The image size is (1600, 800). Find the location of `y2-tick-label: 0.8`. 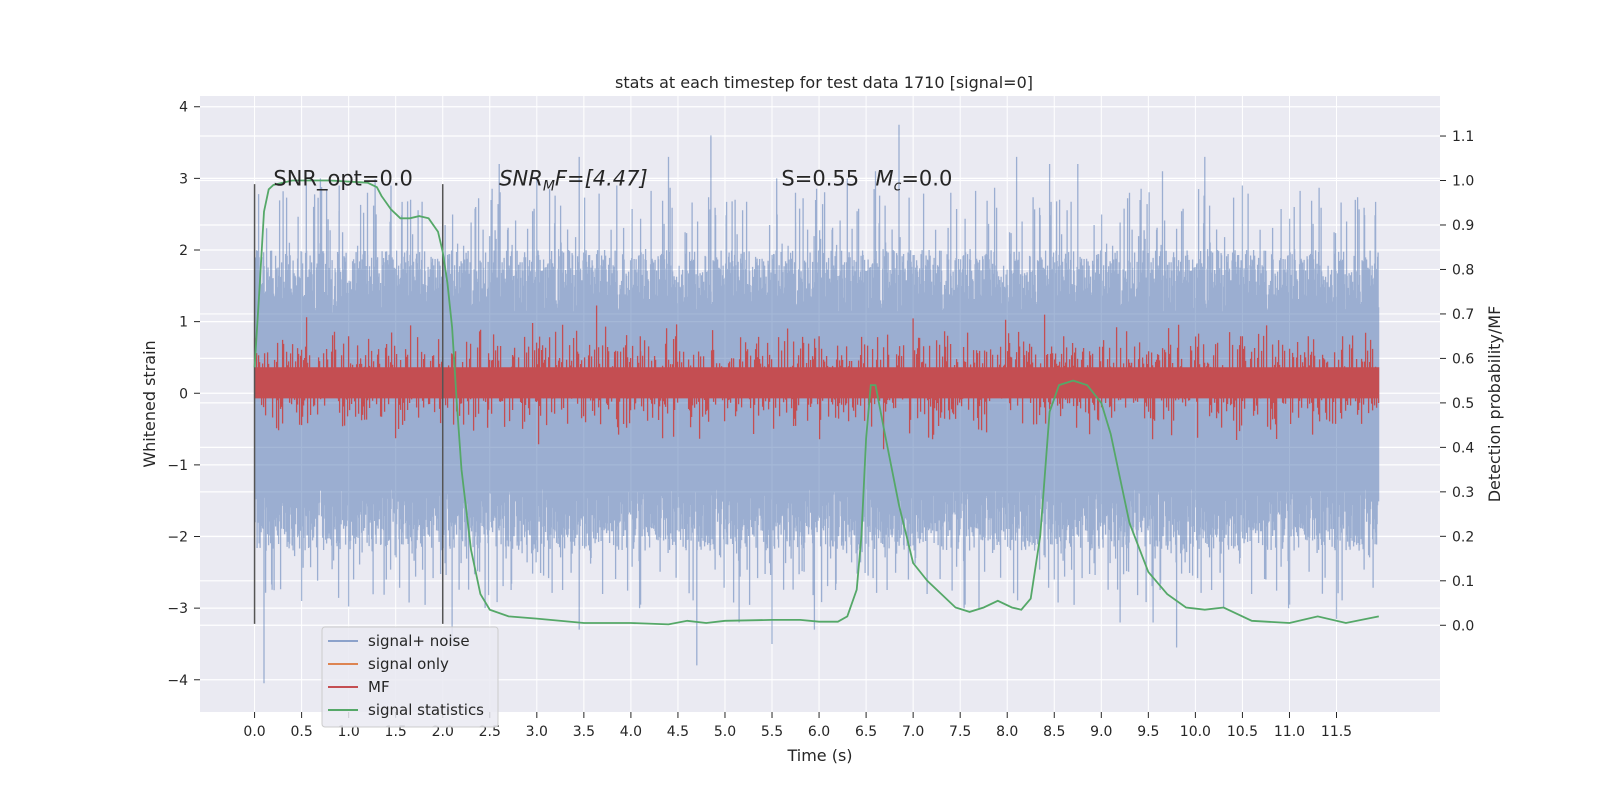

y2-tick-label: 0.8 is located at coordinates (1463, 270).